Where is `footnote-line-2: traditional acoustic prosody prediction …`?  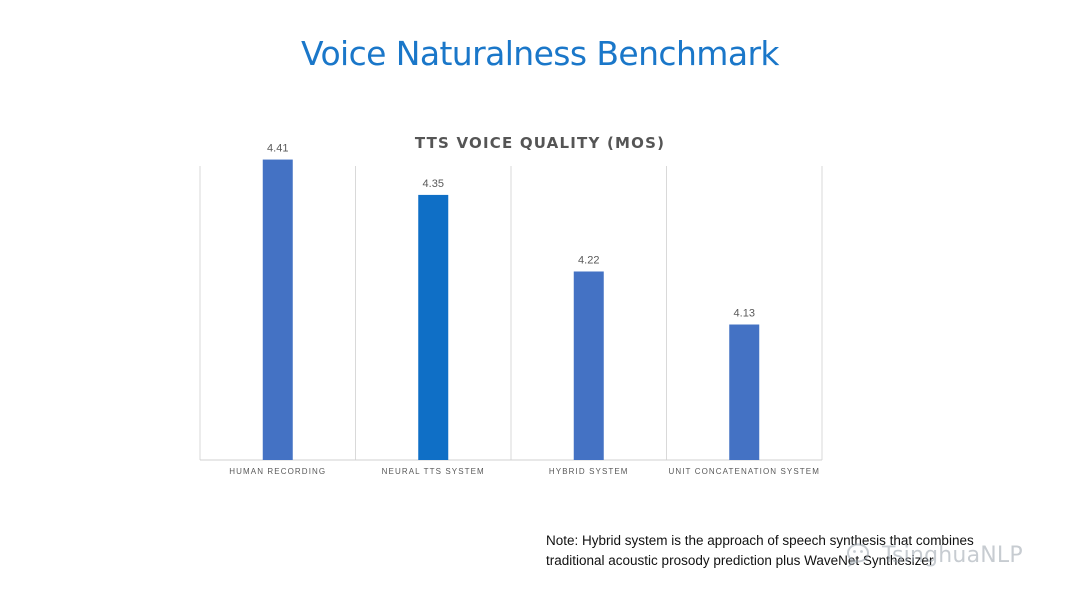 footnote-line-2: traditional acoustic prosody prediction … is located at coordinates (740, 560).